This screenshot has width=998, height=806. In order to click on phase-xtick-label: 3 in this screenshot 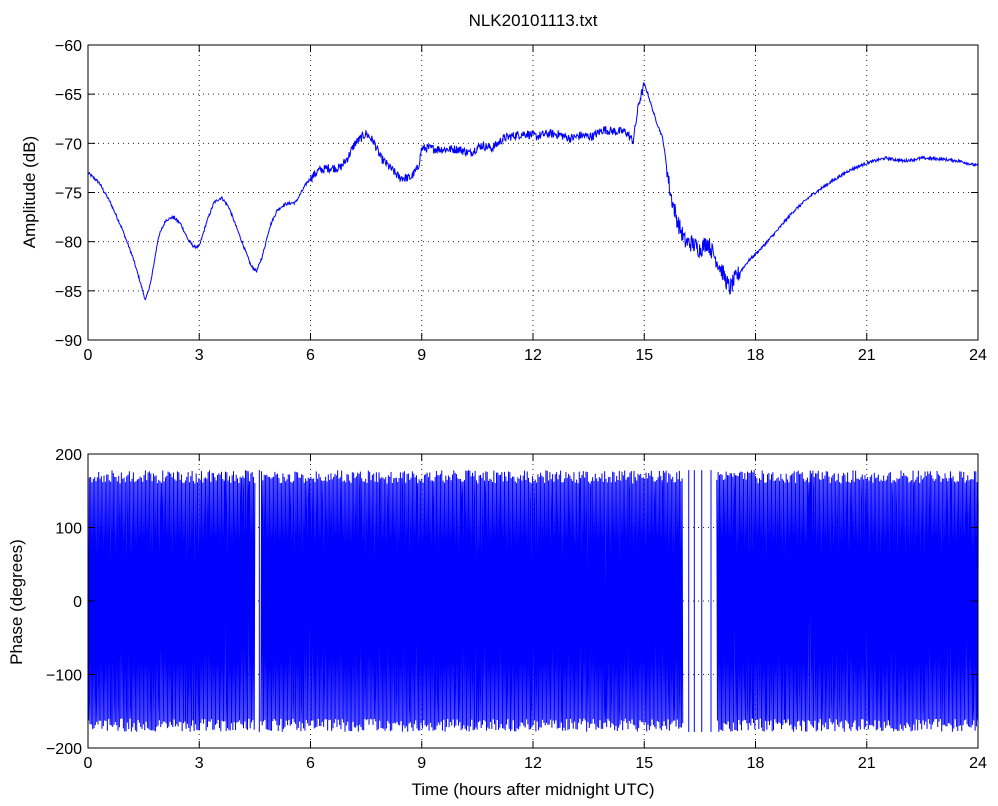, I will do `click(199, 763)`.